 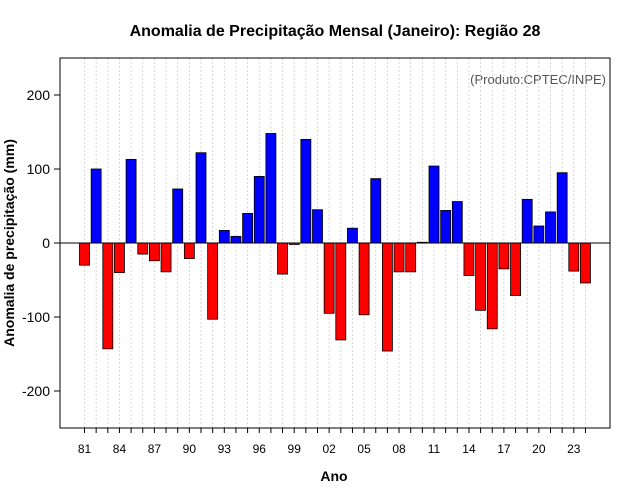 I want to click on bar-2019, so click(x=527, y=221).